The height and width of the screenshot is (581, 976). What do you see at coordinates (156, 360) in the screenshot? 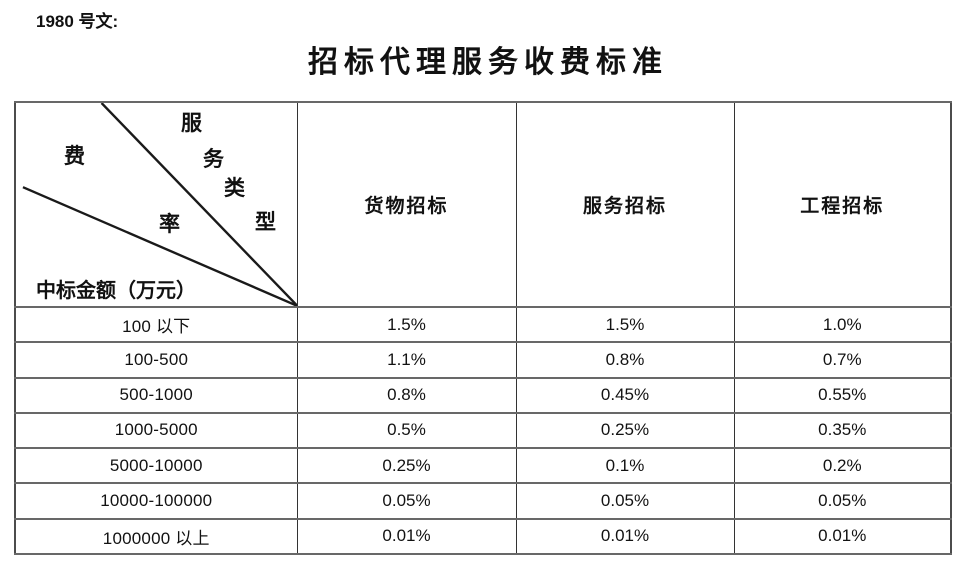
I see `amount-range-cell: 100-500` at bounding box center [156, 360].